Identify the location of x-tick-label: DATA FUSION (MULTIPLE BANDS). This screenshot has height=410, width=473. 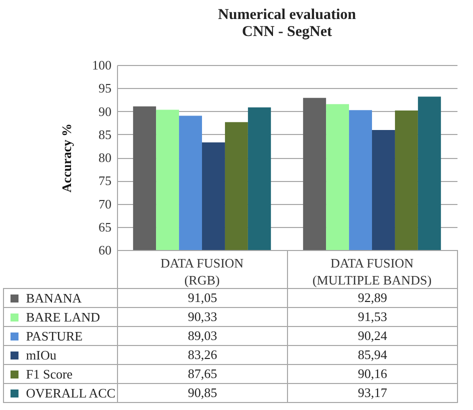
(372, 272).